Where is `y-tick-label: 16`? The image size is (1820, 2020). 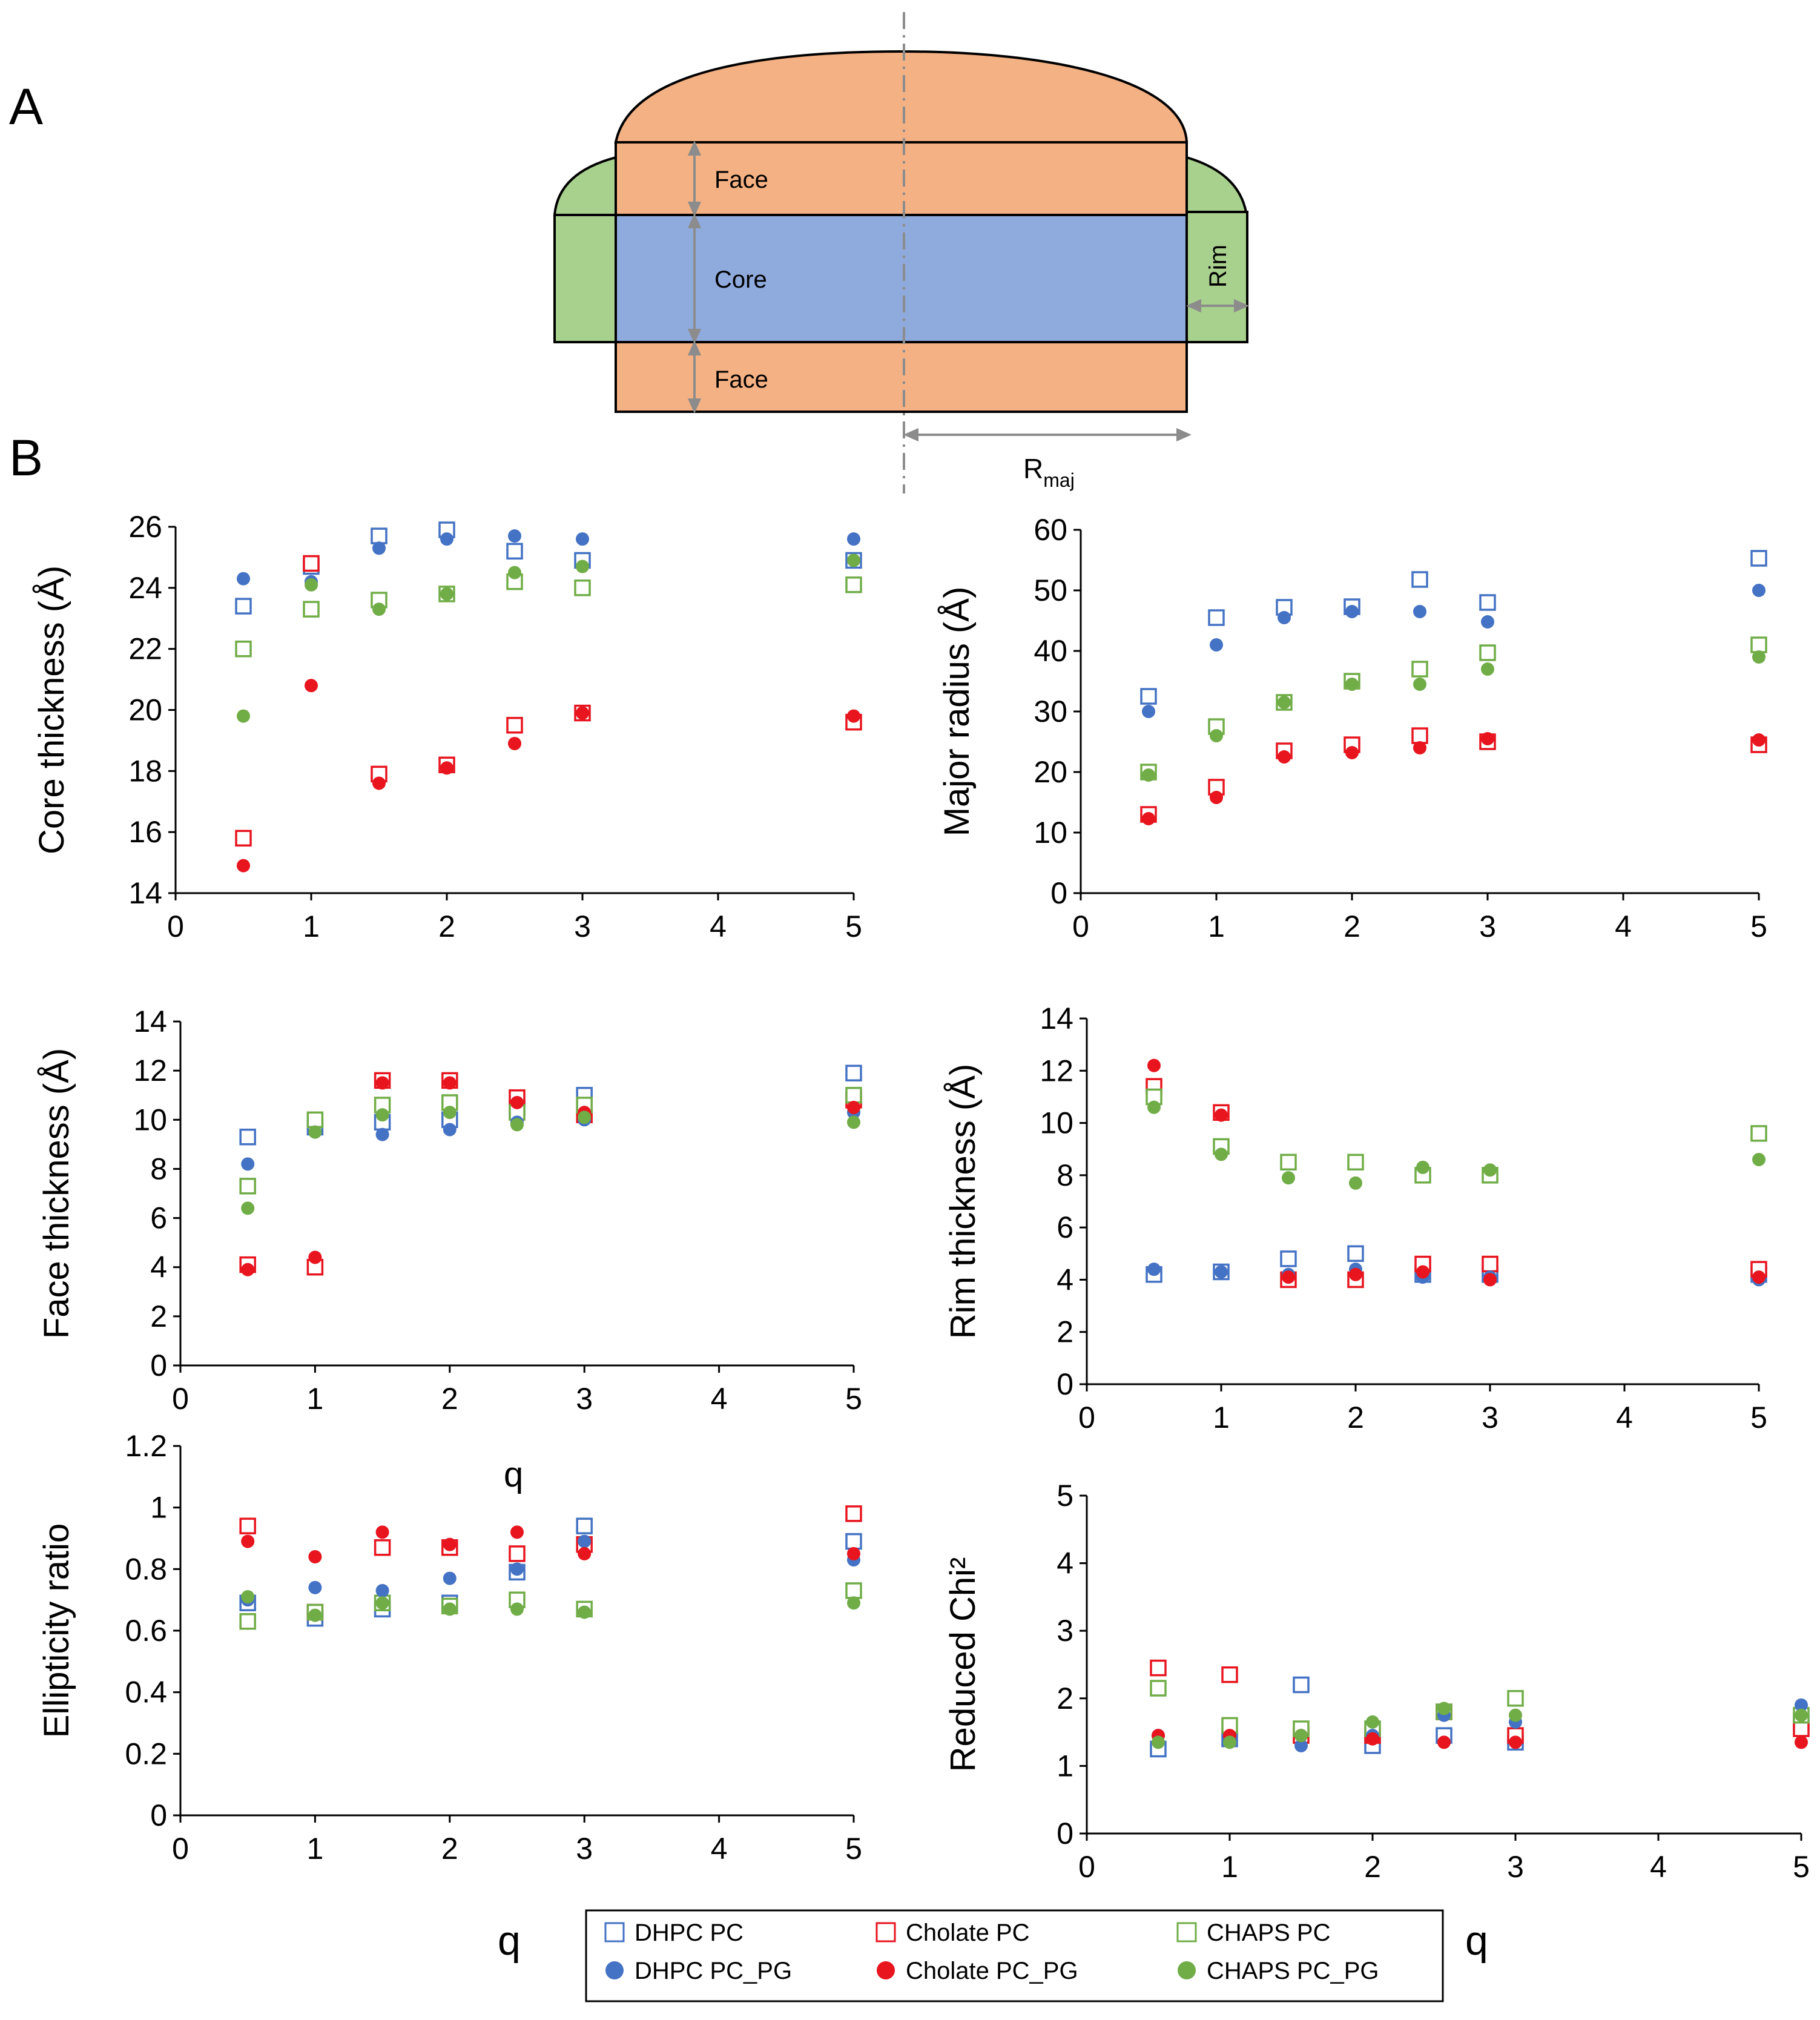
y-tick-label: 16 is located at coordinates (145, 832).